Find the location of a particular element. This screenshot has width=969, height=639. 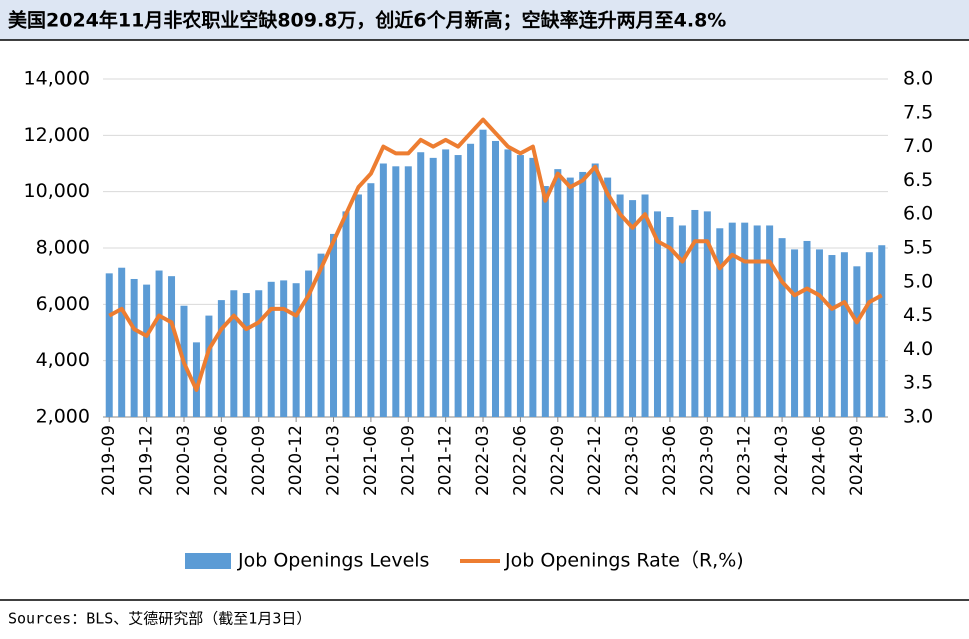

y2-tick-label: 3.5 is located at coordinates (918, 383).